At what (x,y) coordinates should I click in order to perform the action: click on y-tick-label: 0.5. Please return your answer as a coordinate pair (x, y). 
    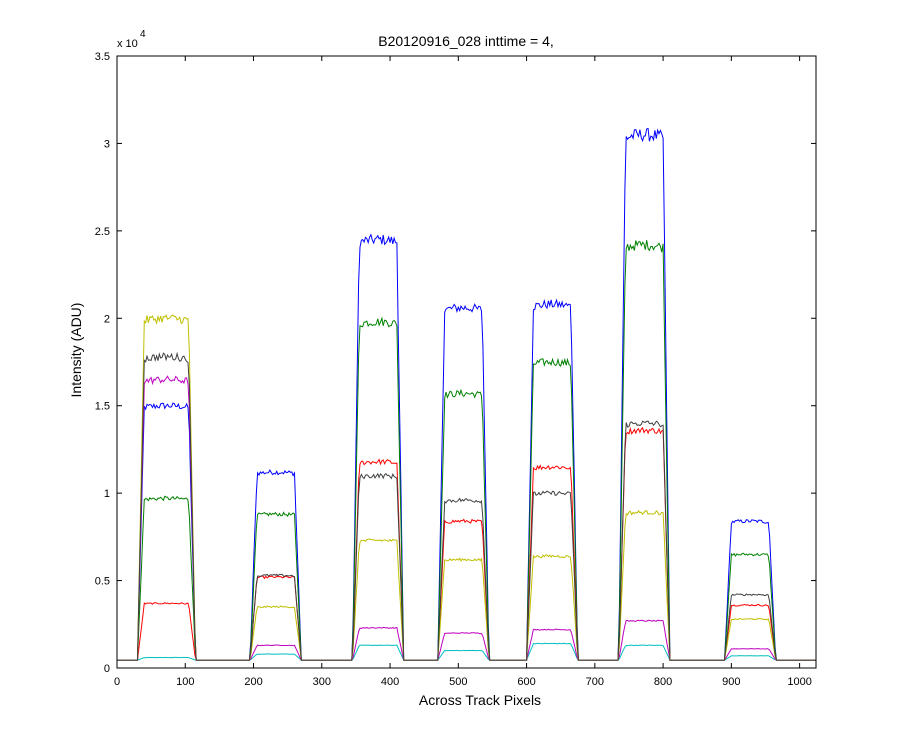
    Looking at the image, I should click on (102, 582).